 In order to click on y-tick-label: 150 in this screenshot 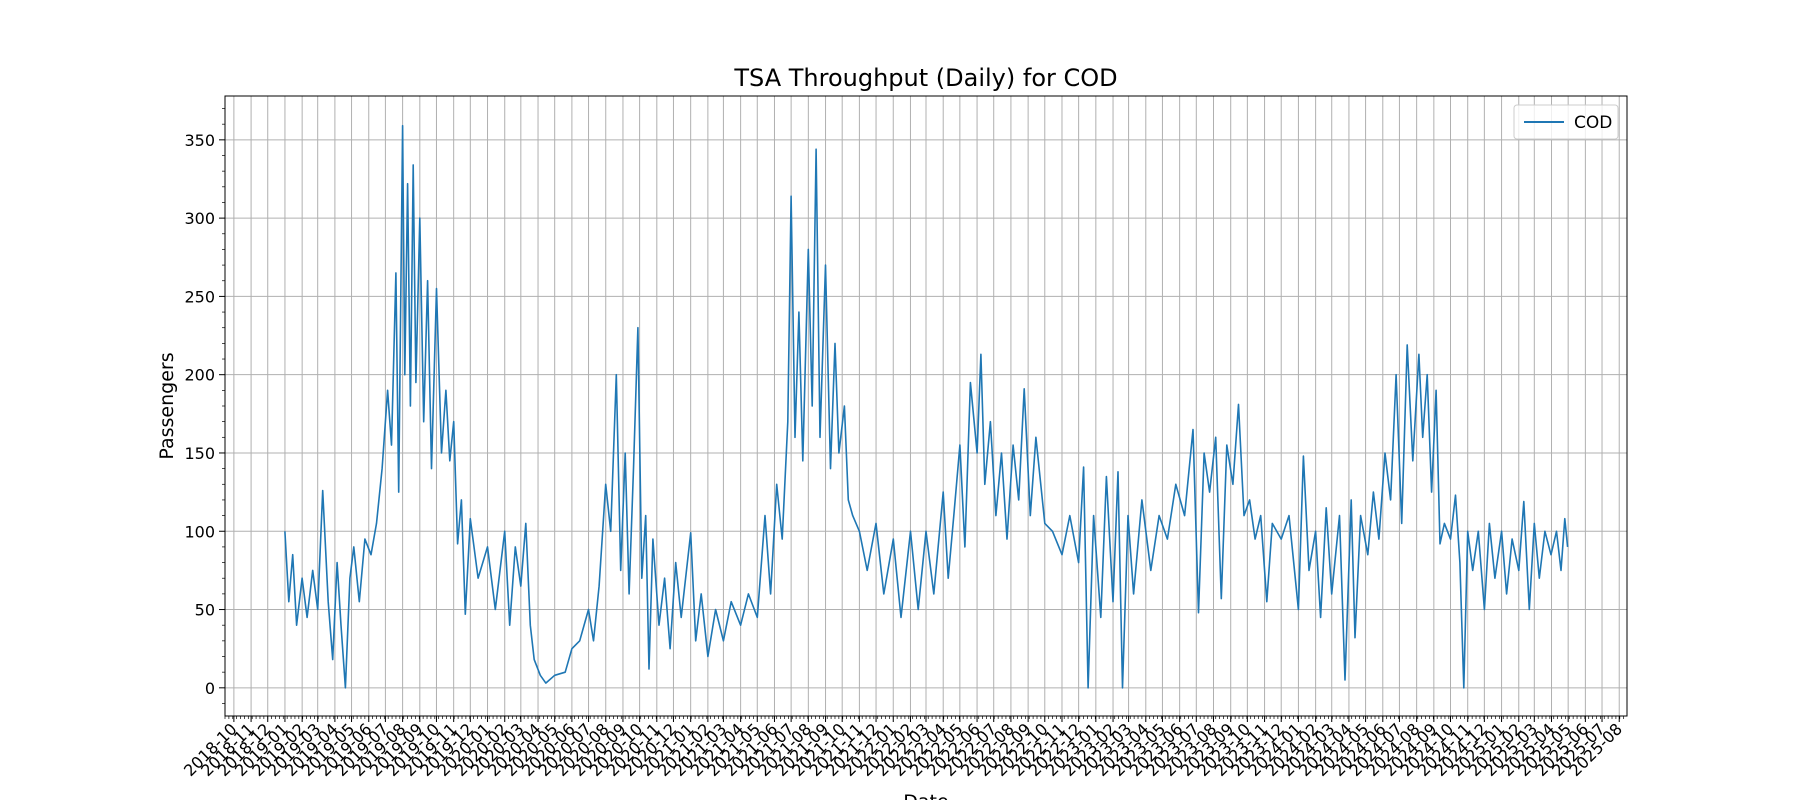, I will do `click(199, 453)`.